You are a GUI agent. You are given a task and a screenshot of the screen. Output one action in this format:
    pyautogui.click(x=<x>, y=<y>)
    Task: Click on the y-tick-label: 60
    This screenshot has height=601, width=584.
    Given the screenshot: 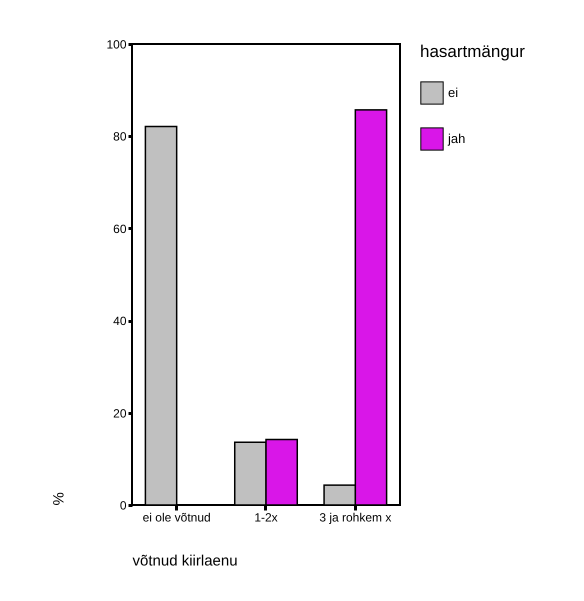 What is the action you would take?
    pyautogui.click(x=120, y=229)
    